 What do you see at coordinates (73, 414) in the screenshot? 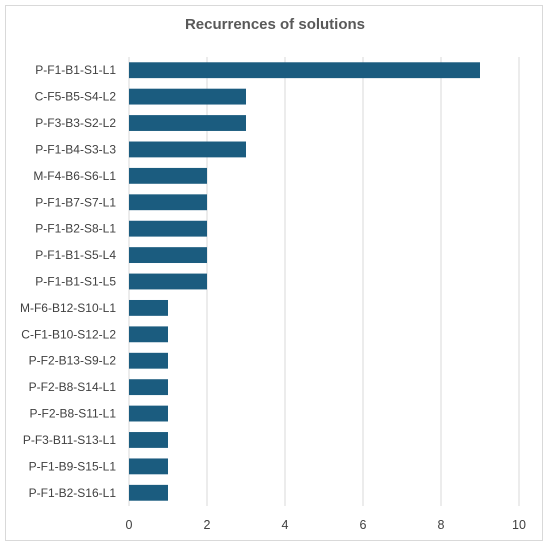
I see `category-label: P-F2-B8-S11-L1` at bounding box center [73, 414].